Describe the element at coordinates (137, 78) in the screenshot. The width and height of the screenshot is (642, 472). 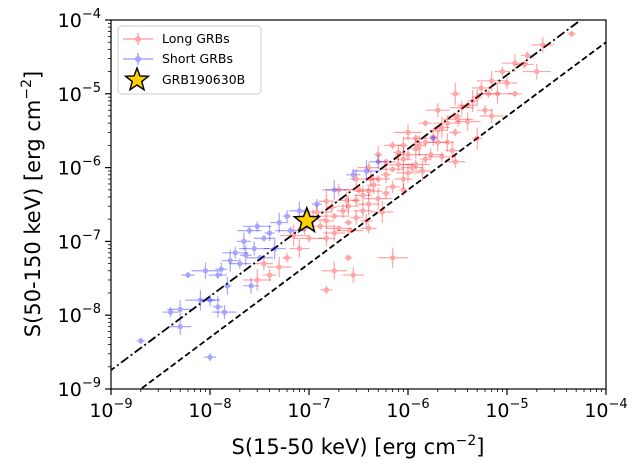
I see `legend-star-icon` at that location.